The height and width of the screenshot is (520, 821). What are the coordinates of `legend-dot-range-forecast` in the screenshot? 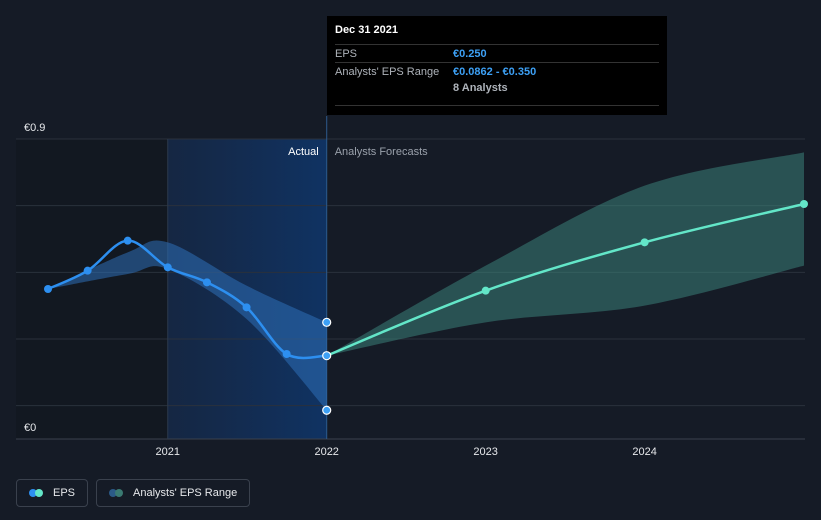 It's located at (119, 493).